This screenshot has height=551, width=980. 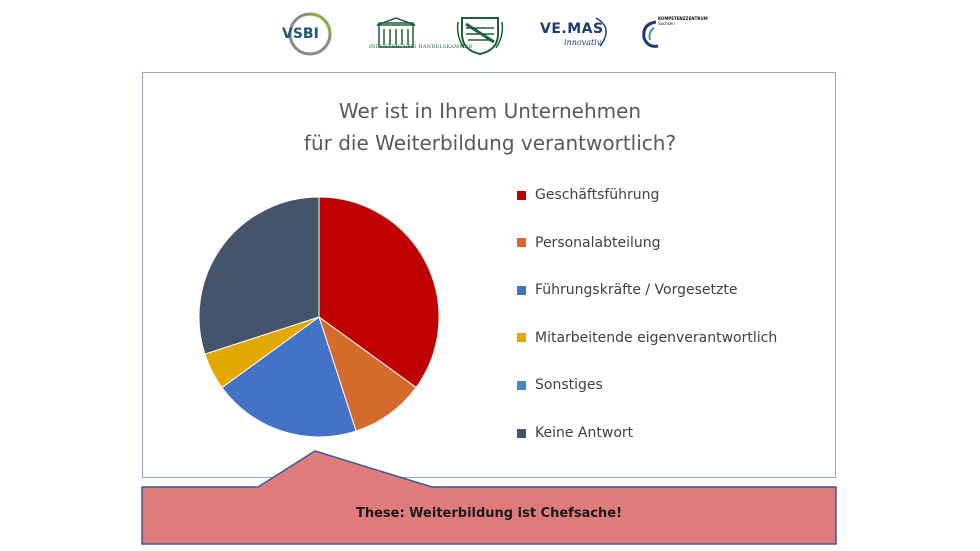 I want to click on legend-item: Mitarbeitende eigenverantwortlich, so click(x=647, y=338).